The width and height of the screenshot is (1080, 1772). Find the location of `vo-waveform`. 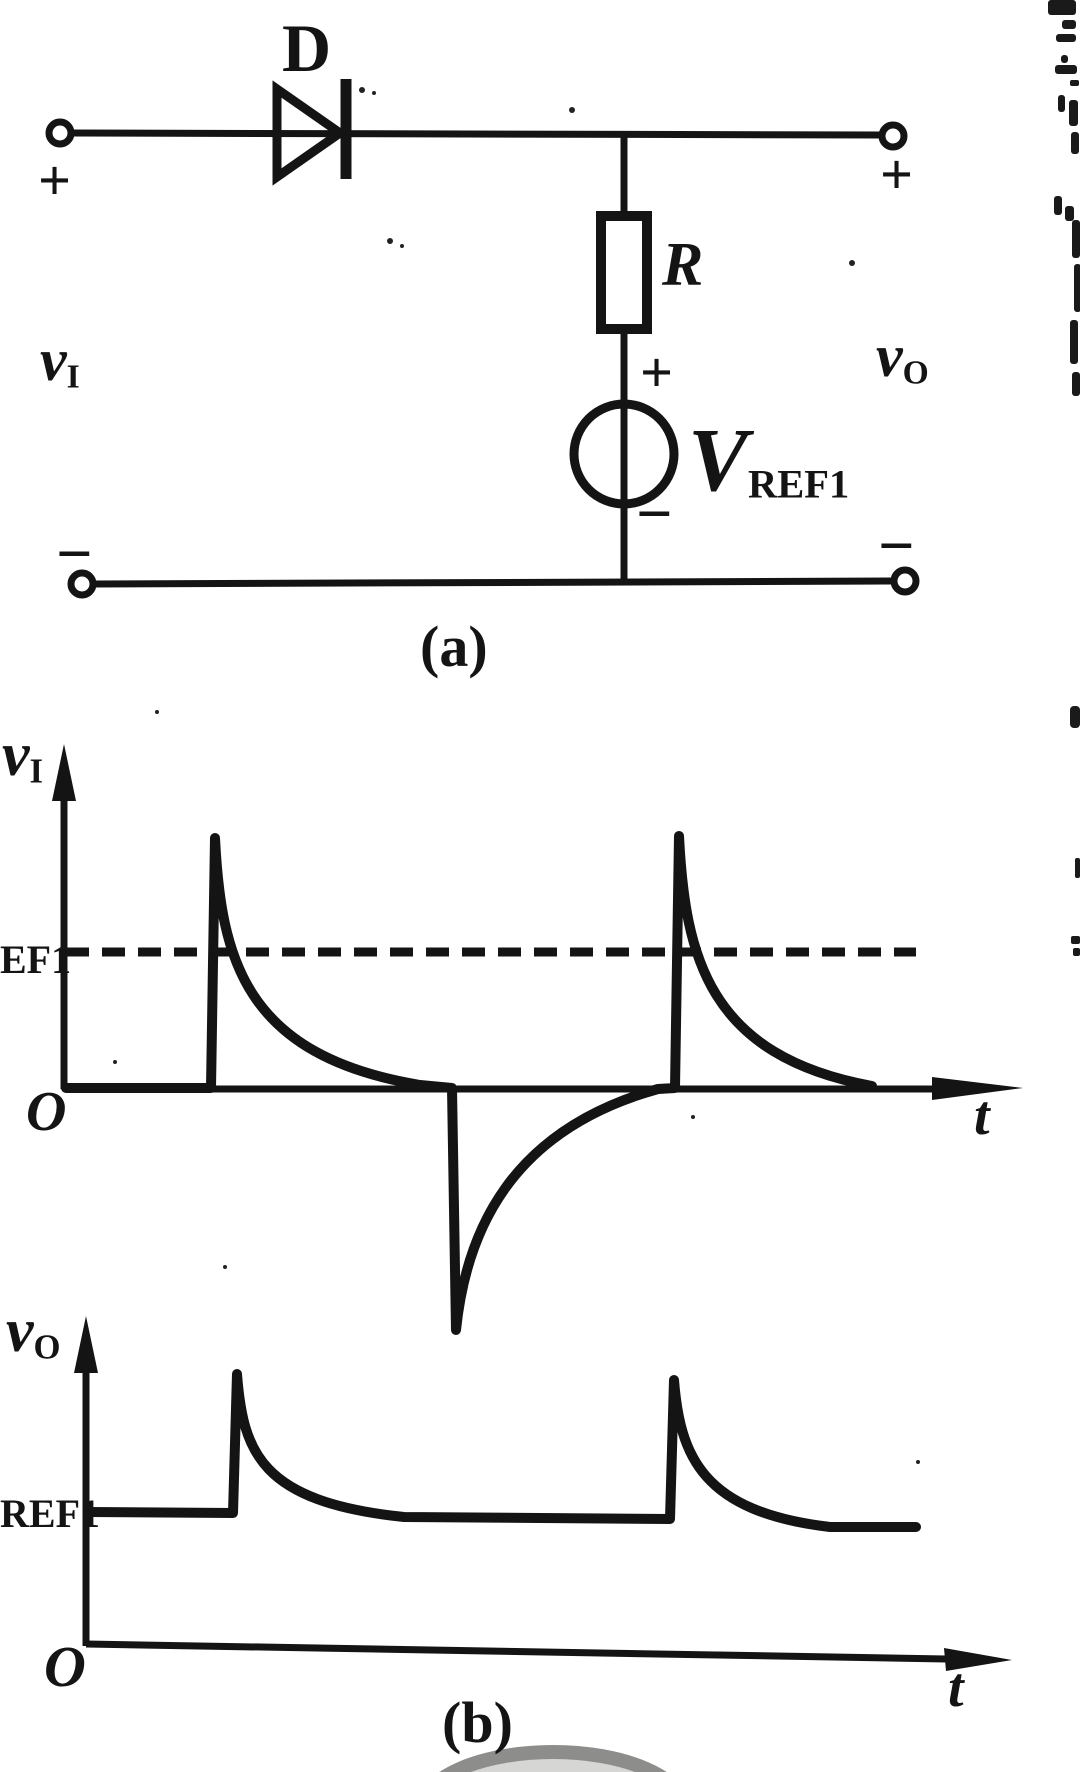

vo-waveform is located at coordinates (502, 1450).